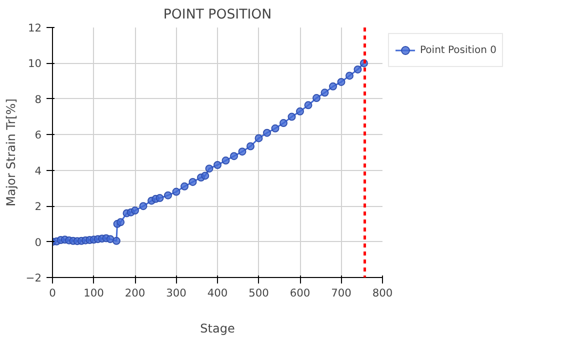 The width and height of the screenshot is (570, 362). What do you see at coordinates (38, 171) in the screenshot?
I see `y-tick-label: 4` at bounding box center [38, 171].